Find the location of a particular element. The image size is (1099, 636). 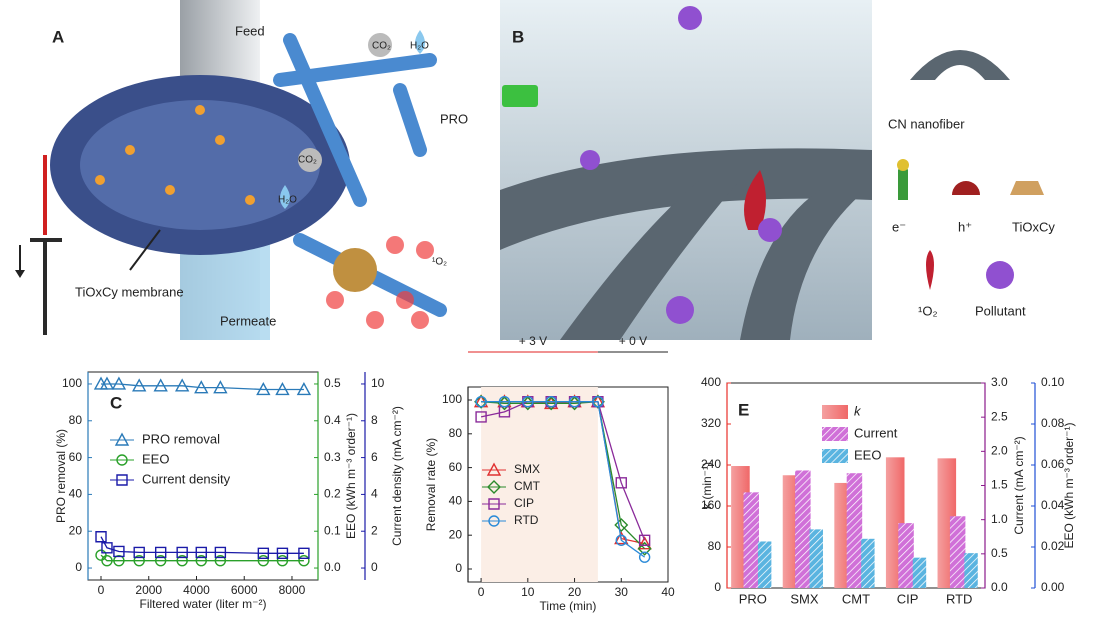

y-tick-label: 0.06 is located at coordinates (1053, 464).